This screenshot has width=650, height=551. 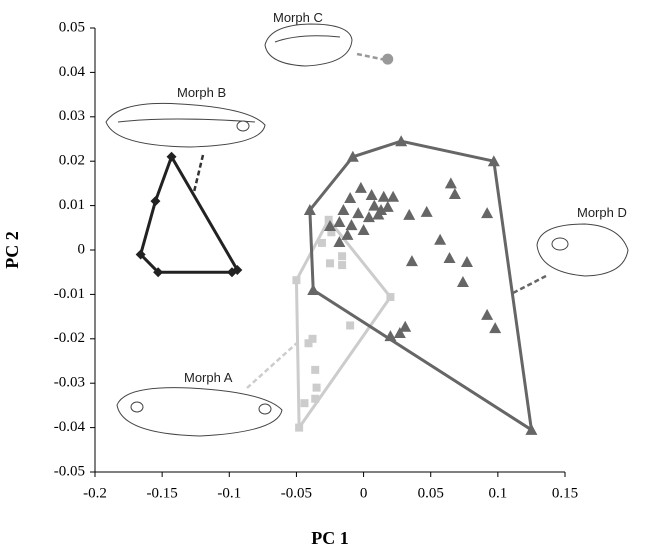 What do you see at coordinates (72, 27) in the screenshot?
I see `y-tick-label: 0.05` at bounding box center [72, 27].